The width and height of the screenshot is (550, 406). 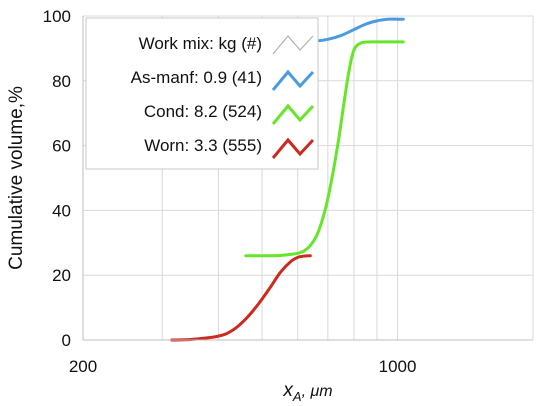 I want to click on legend-title: Work mix: kg (#), so click(x=200, y=43).